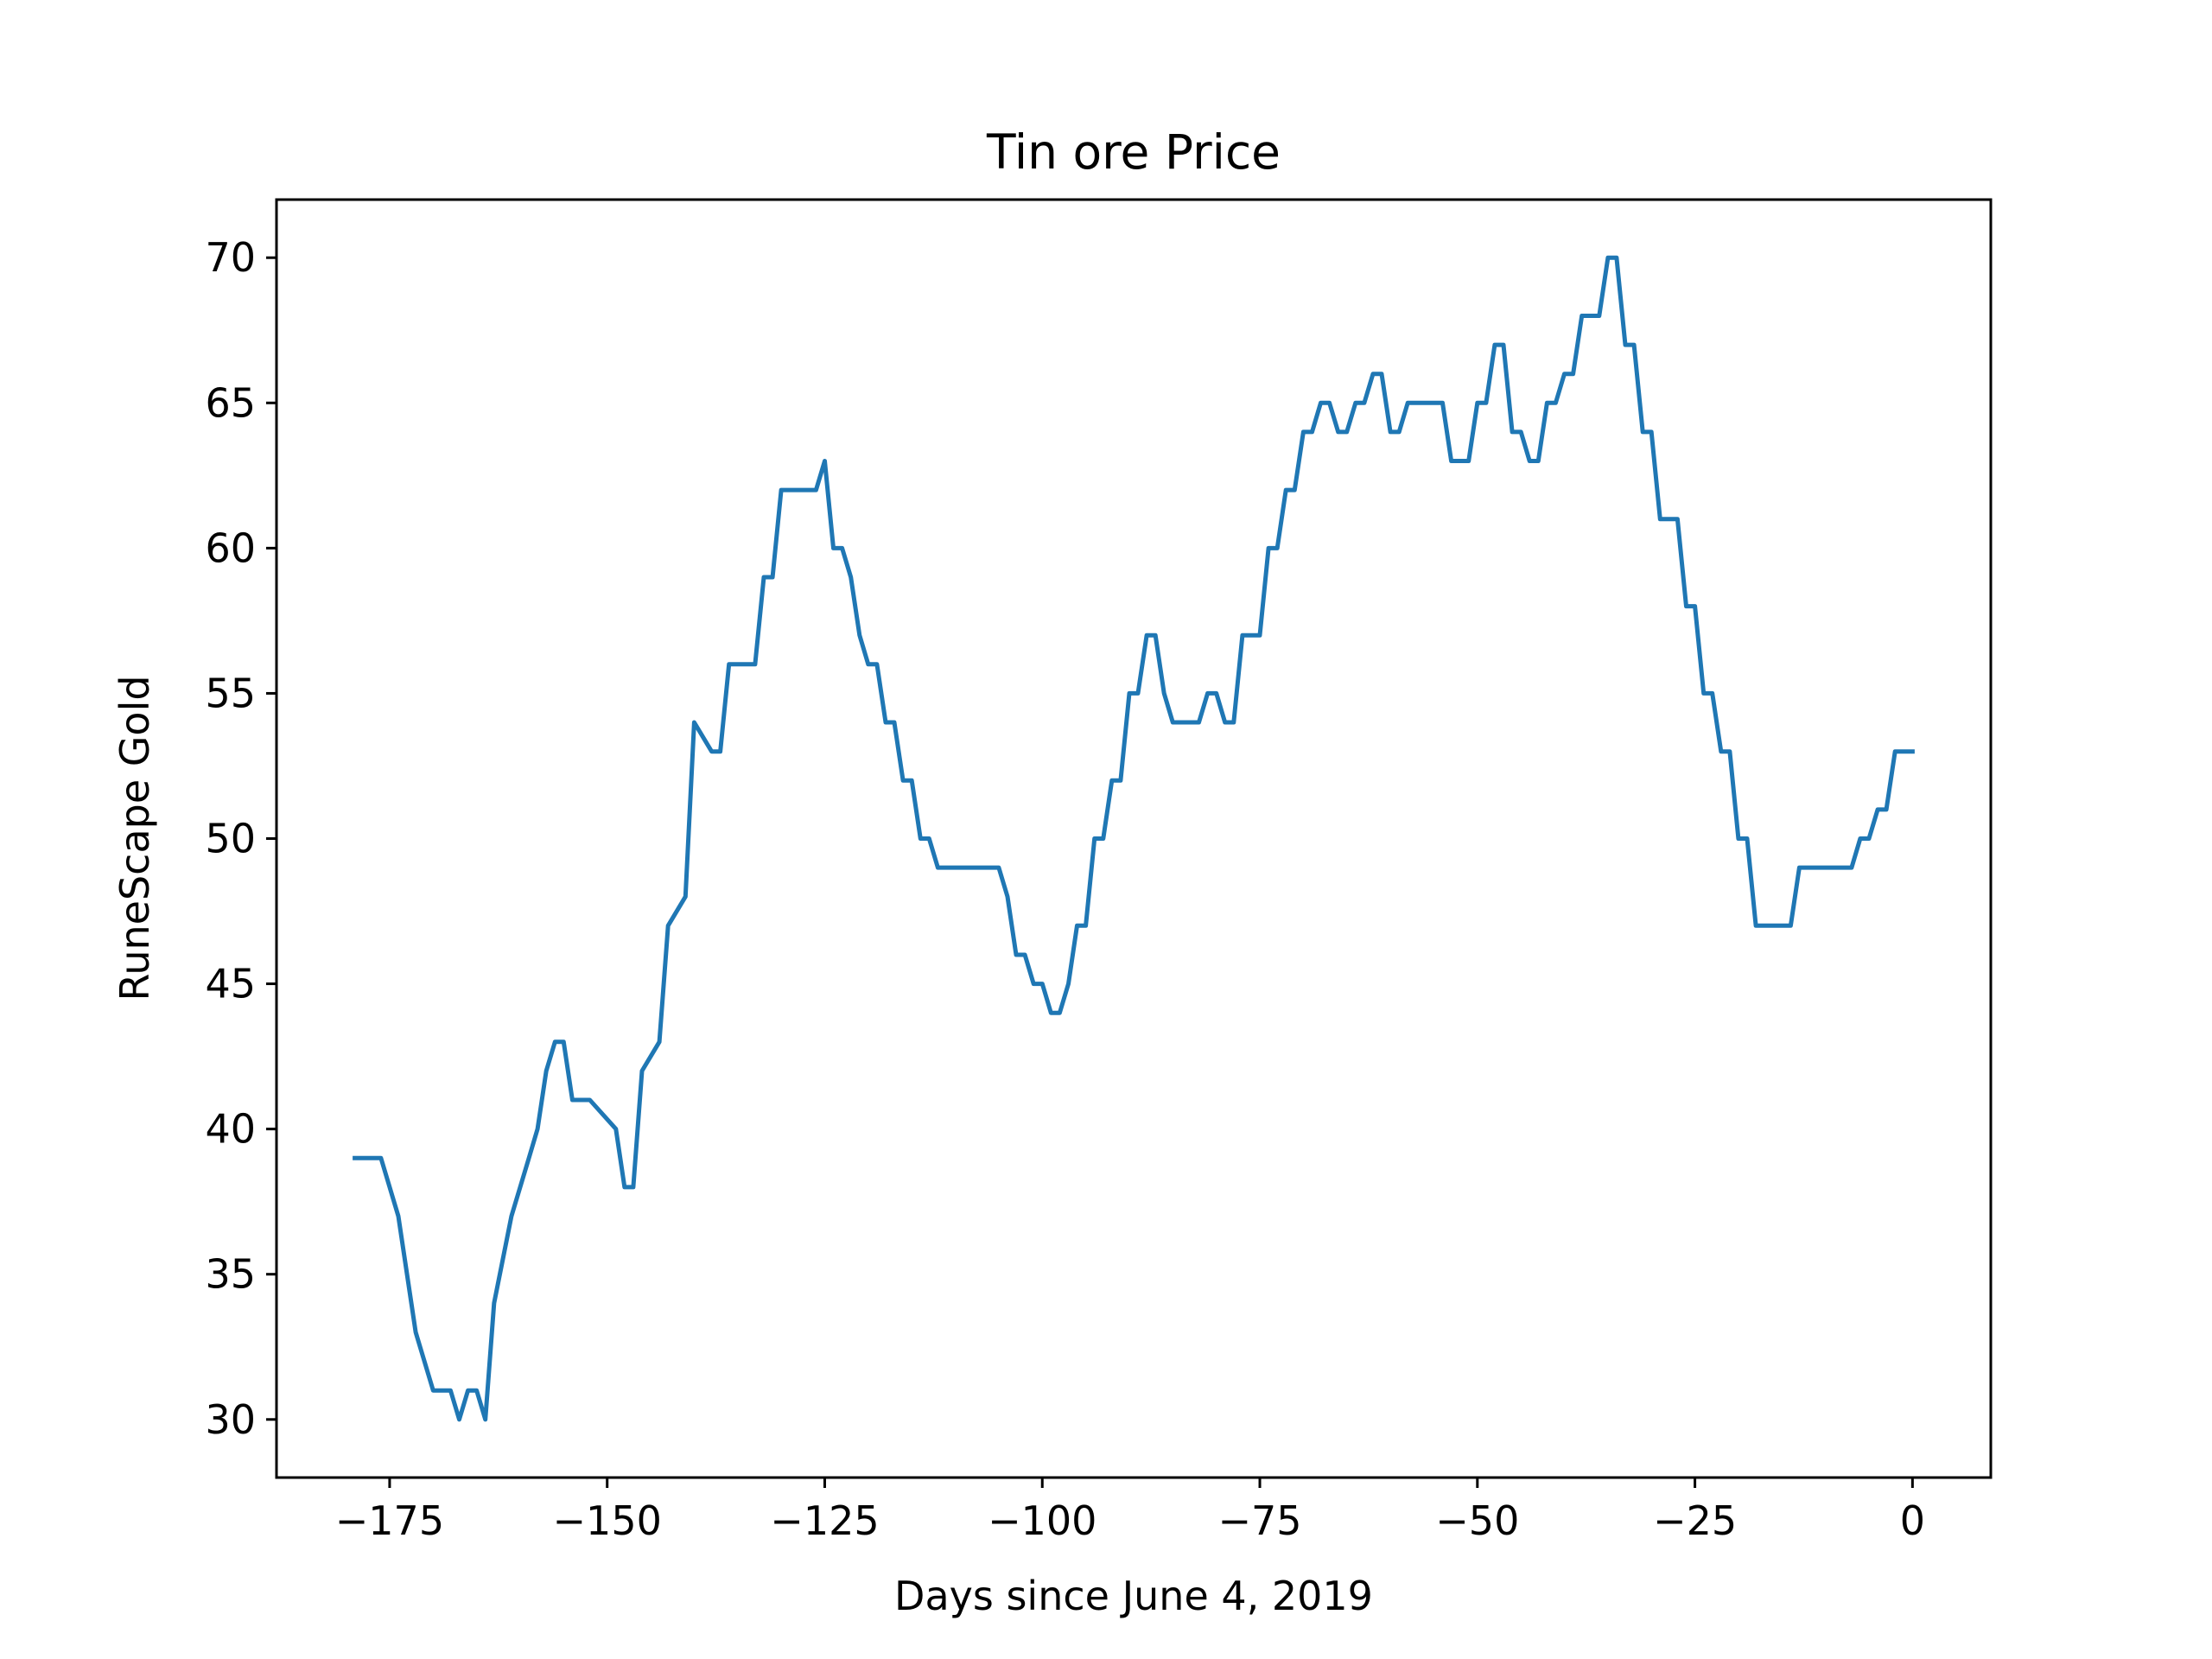 The height and width of the screenshot is (1659, 2212). Describe the element at coordinates (1912, 1520) in the screenshot. I see `x-tick-label: 0` at that location.